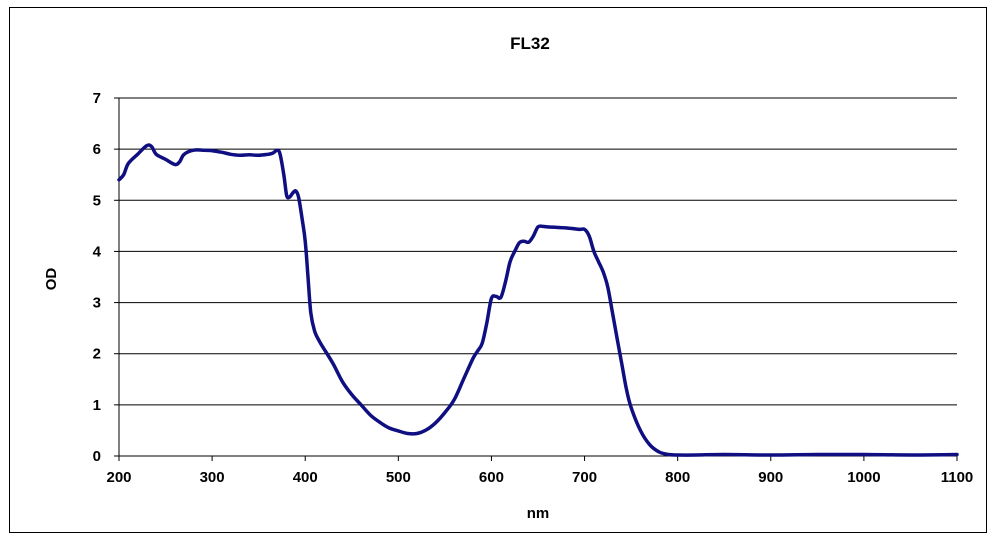 This screenshot has width=997, height=541. I want to click on x-tick-label: 500, so click(398, 477).